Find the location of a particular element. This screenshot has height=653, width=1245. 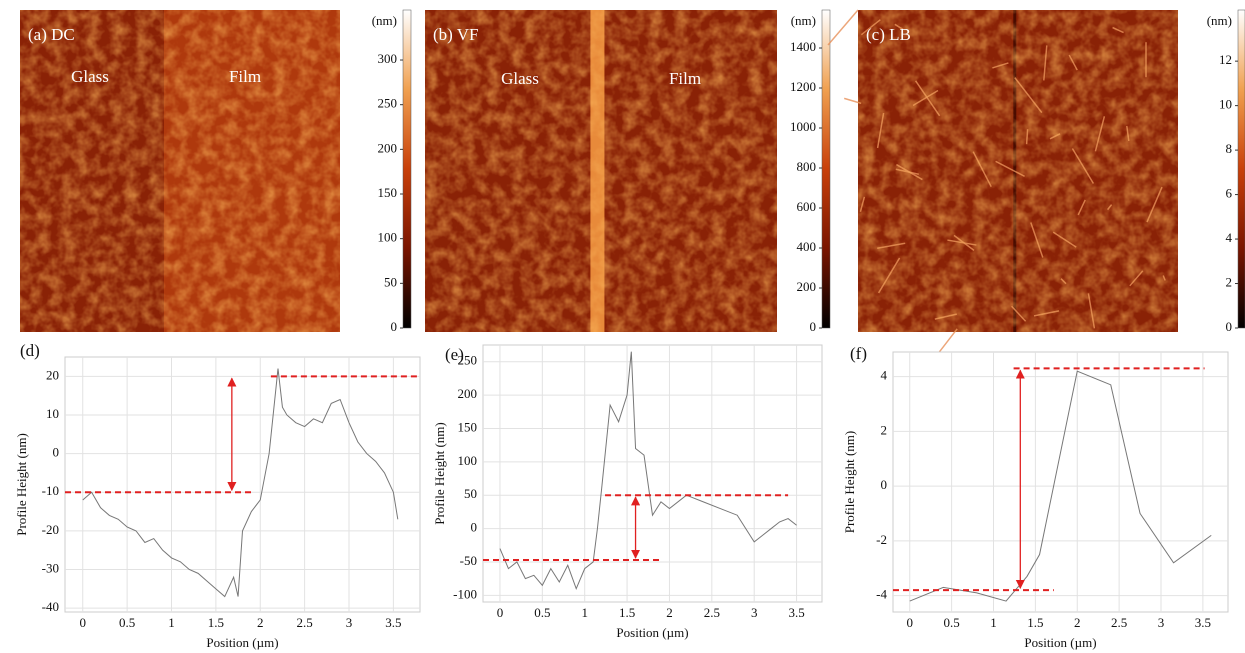

y-tick-label: -30 is located at coordinates (50, 567).